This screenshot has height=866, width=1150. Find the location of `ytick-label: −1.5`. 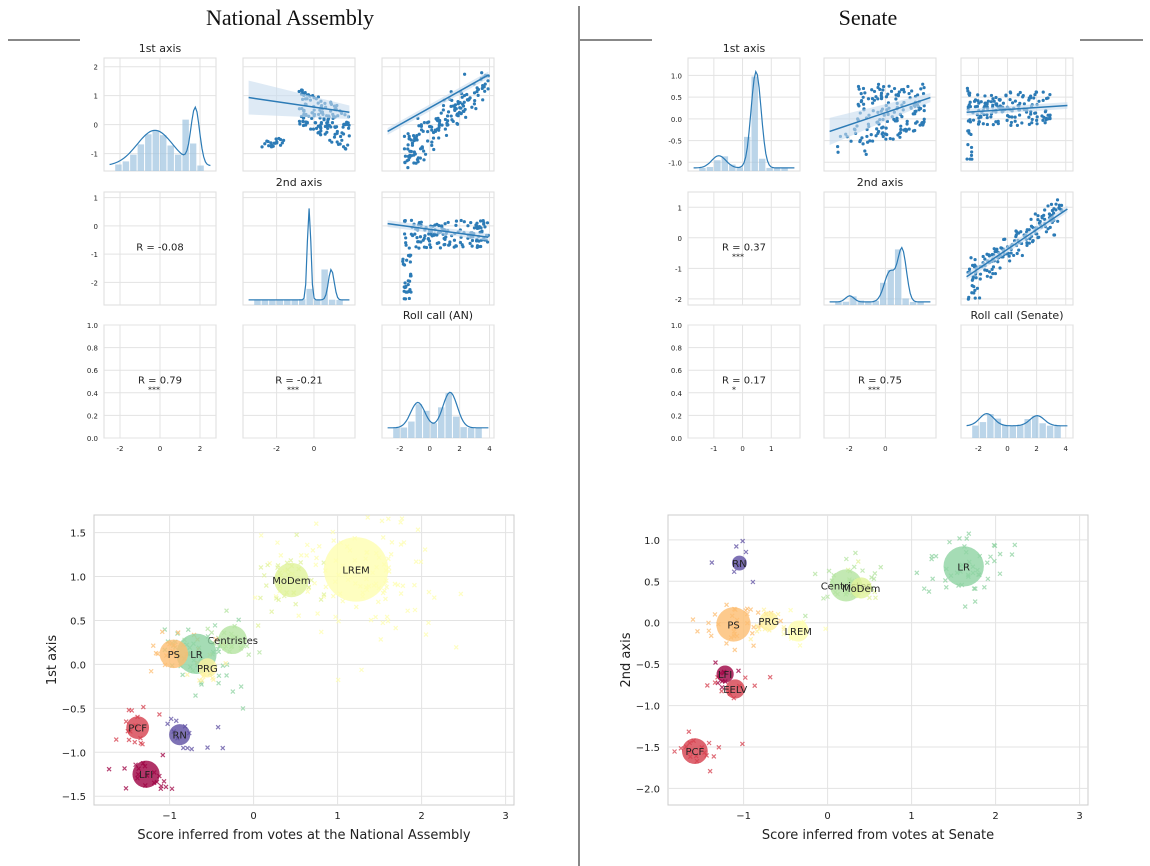

ytick-label: −1.5 is located at coordinates (648, 748).